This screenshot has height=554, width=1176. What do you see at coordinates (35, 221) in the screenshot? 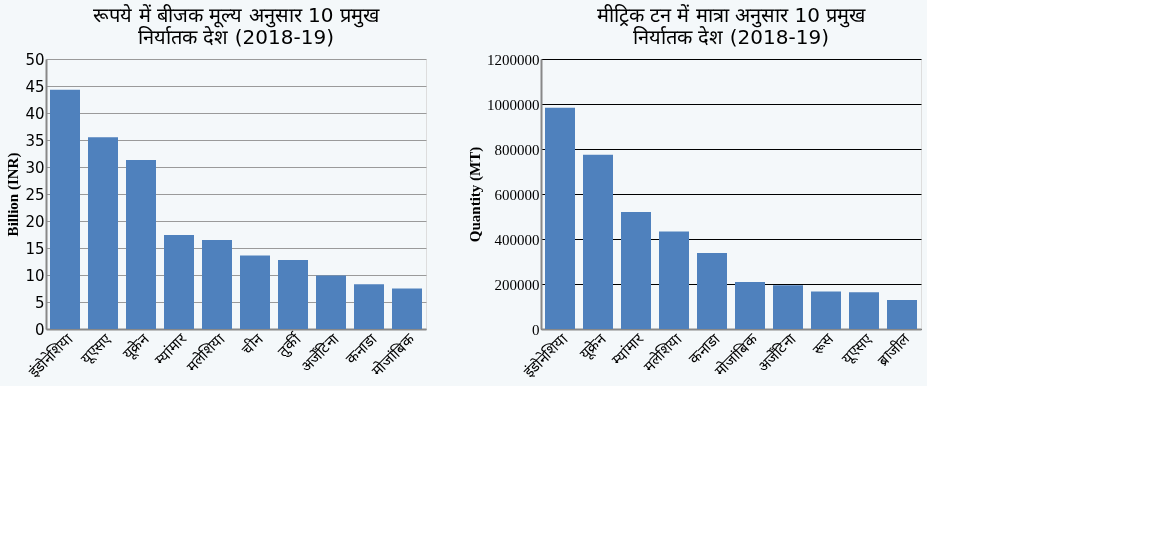
I see `y-tick-label: 20` at bounding box center [35, 221].